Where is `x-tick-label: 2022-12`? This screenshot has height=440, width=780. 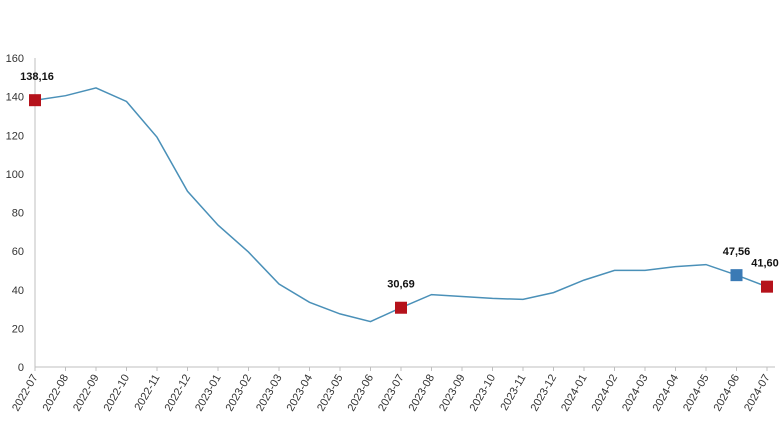 x-tick-label: 2022-12 is located at coordinates (178, 393).